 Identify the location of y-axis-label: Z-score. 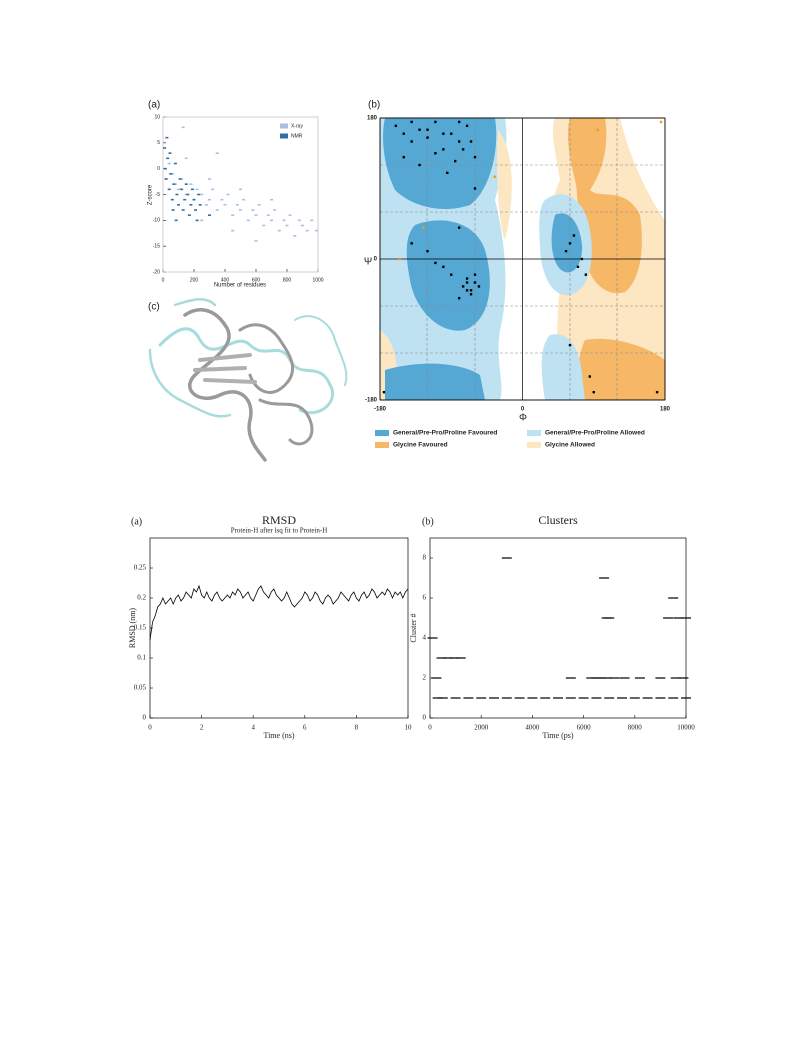
(151, 194).